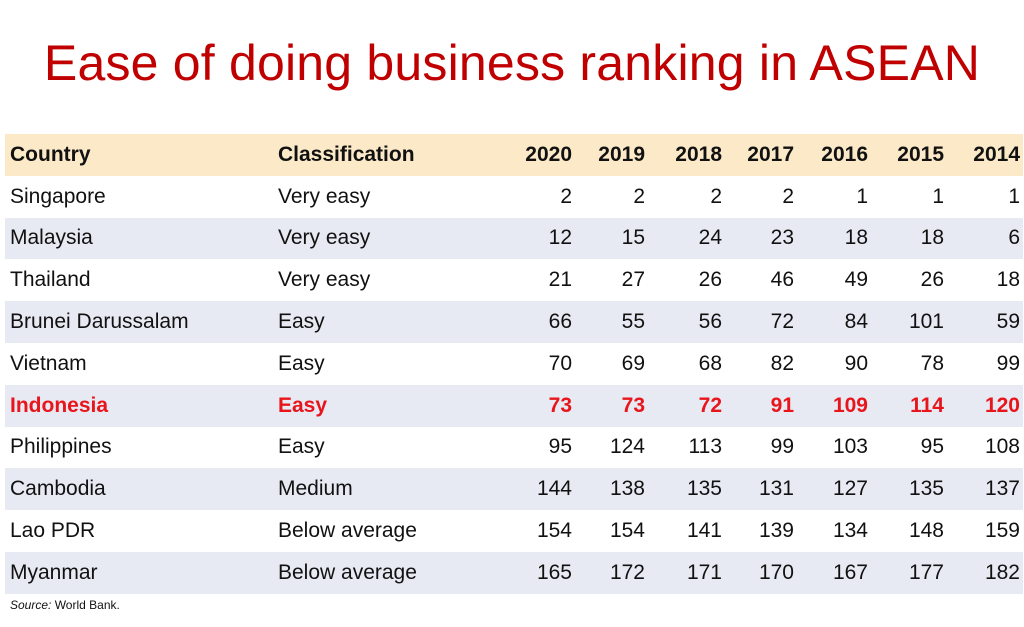 This screenshot has height=627, width=1024. Describe the element at coordinates (633, 363) in the screenshot. I see `rank-cell: 69` at that location.